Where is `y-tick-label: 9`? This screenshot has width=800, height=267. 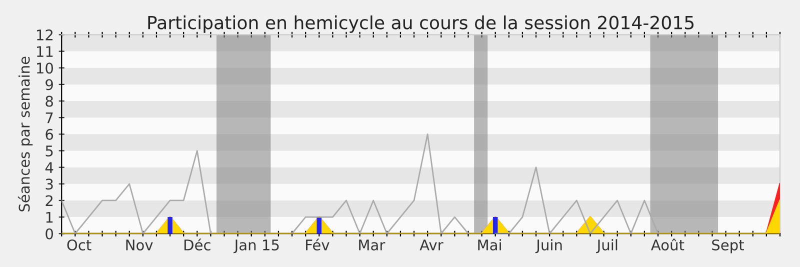
y-tick-label: 9 is located at coordinates (49, 84).